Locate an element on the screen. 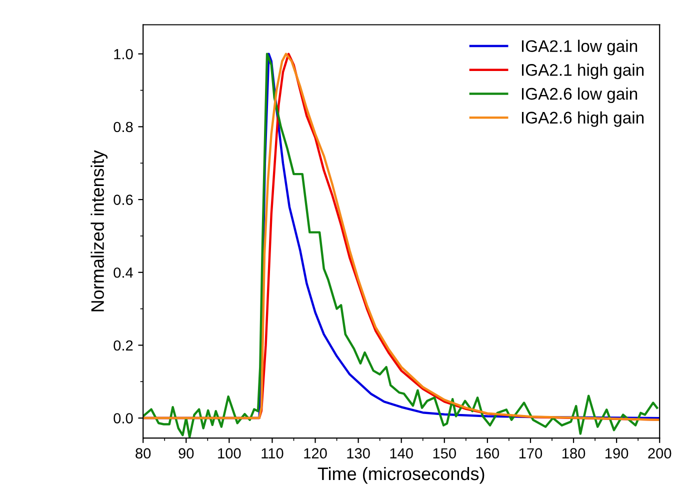 The width and height of the screenshot is (698, 495). y-tick-label: 1.0 is located at coordinates (123, 54).